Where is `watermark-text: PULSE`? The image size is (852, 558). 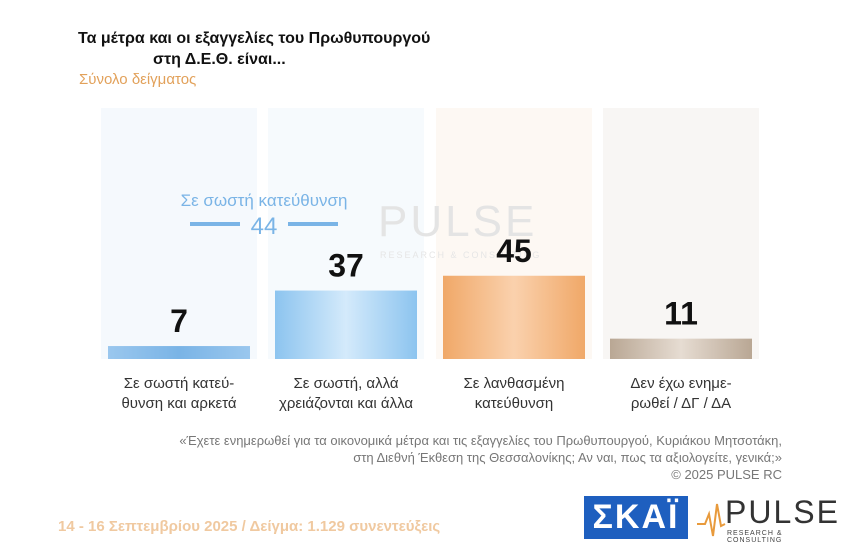
watermark-text: PULSE is located at coordinates (457, 221).